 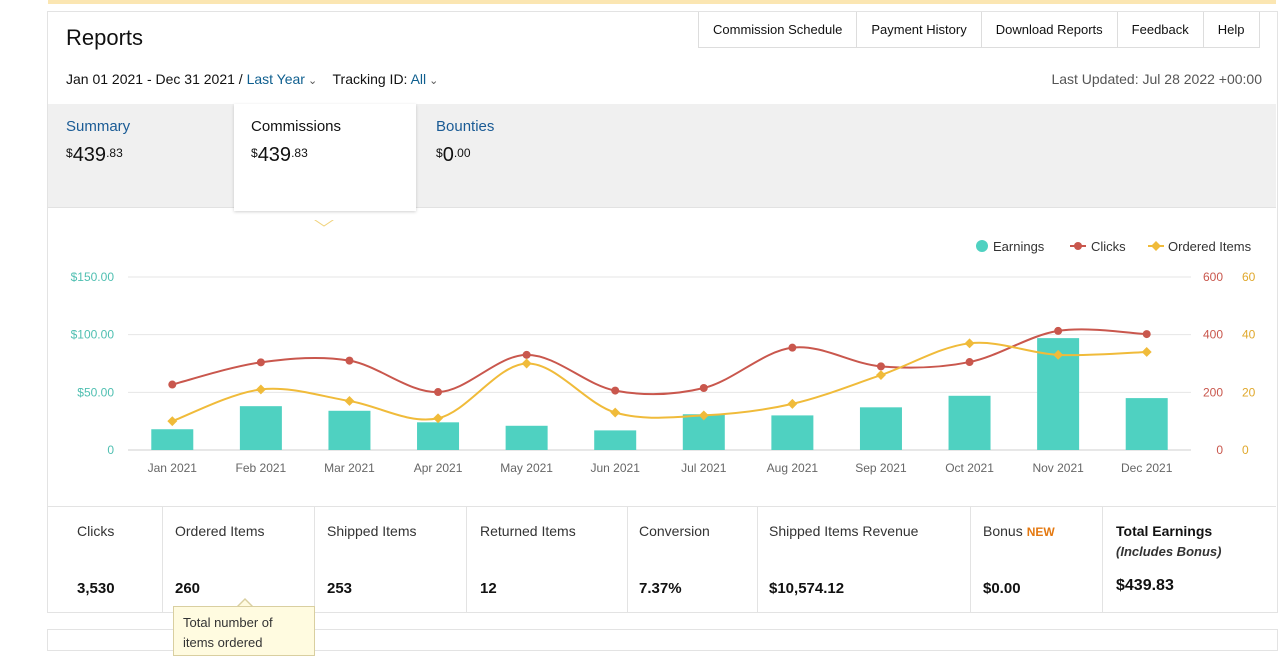 I want to click on legend-ordered-items-icon, so click(x=1156, y=246).